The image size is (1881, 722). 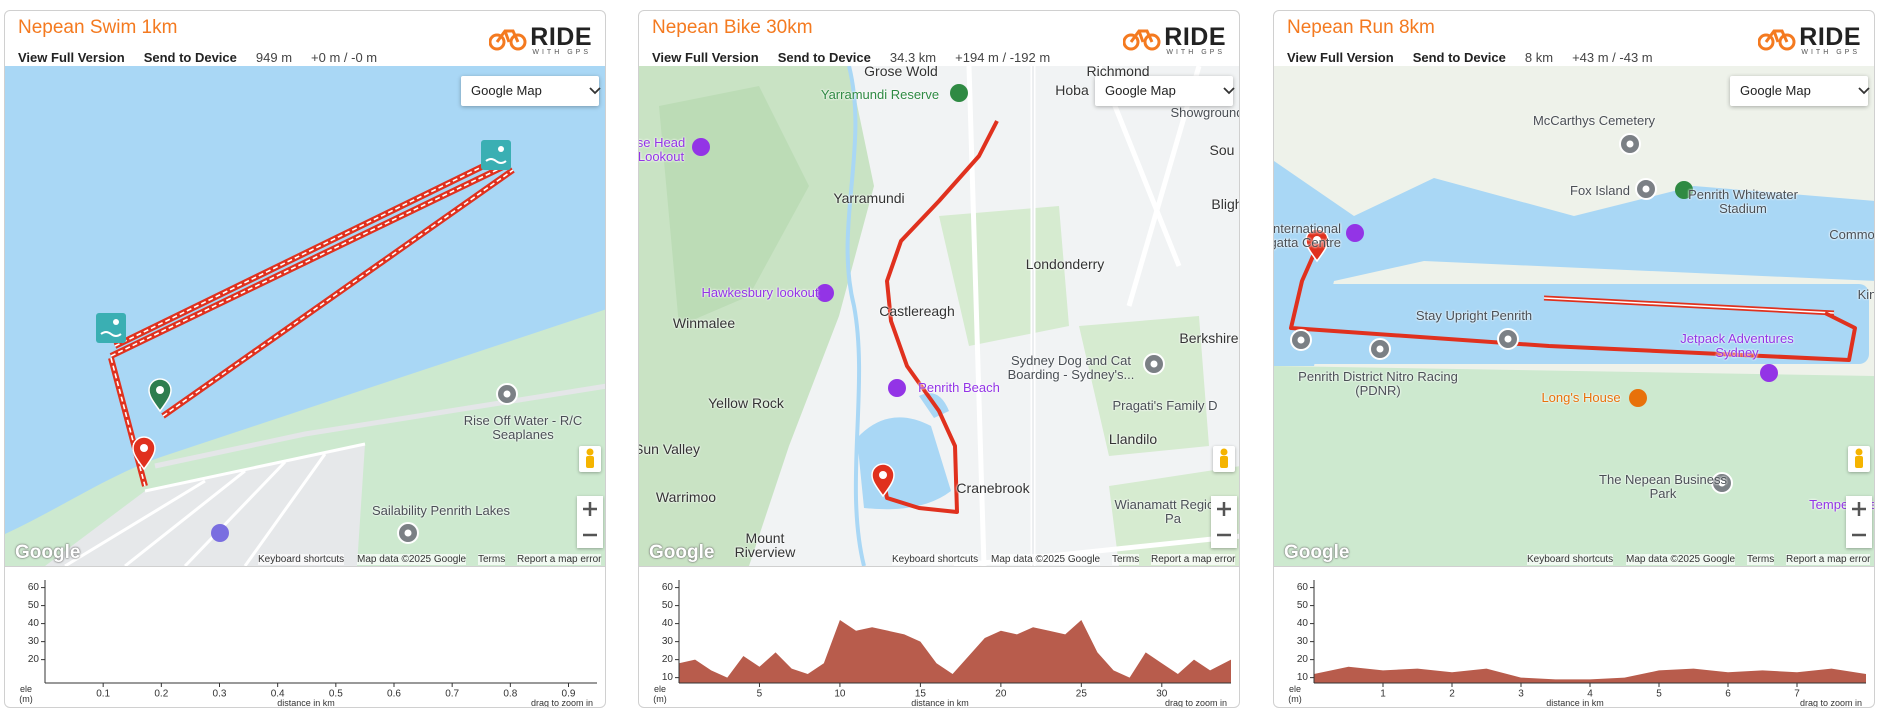 What do you see at coordinates (523, 427) in the screenshot?
I see `map-label: Rise Off Water - R/C Seaplanes` at bounding box center [523, 427].